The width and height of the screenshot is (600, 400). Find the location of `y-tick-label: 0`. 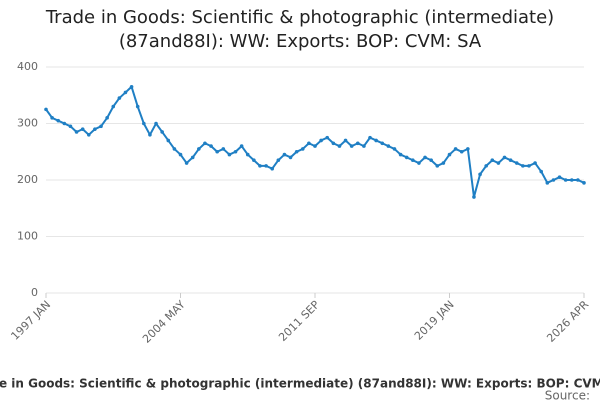

y-tick-label: 0 is located at coordinates (34, 292).